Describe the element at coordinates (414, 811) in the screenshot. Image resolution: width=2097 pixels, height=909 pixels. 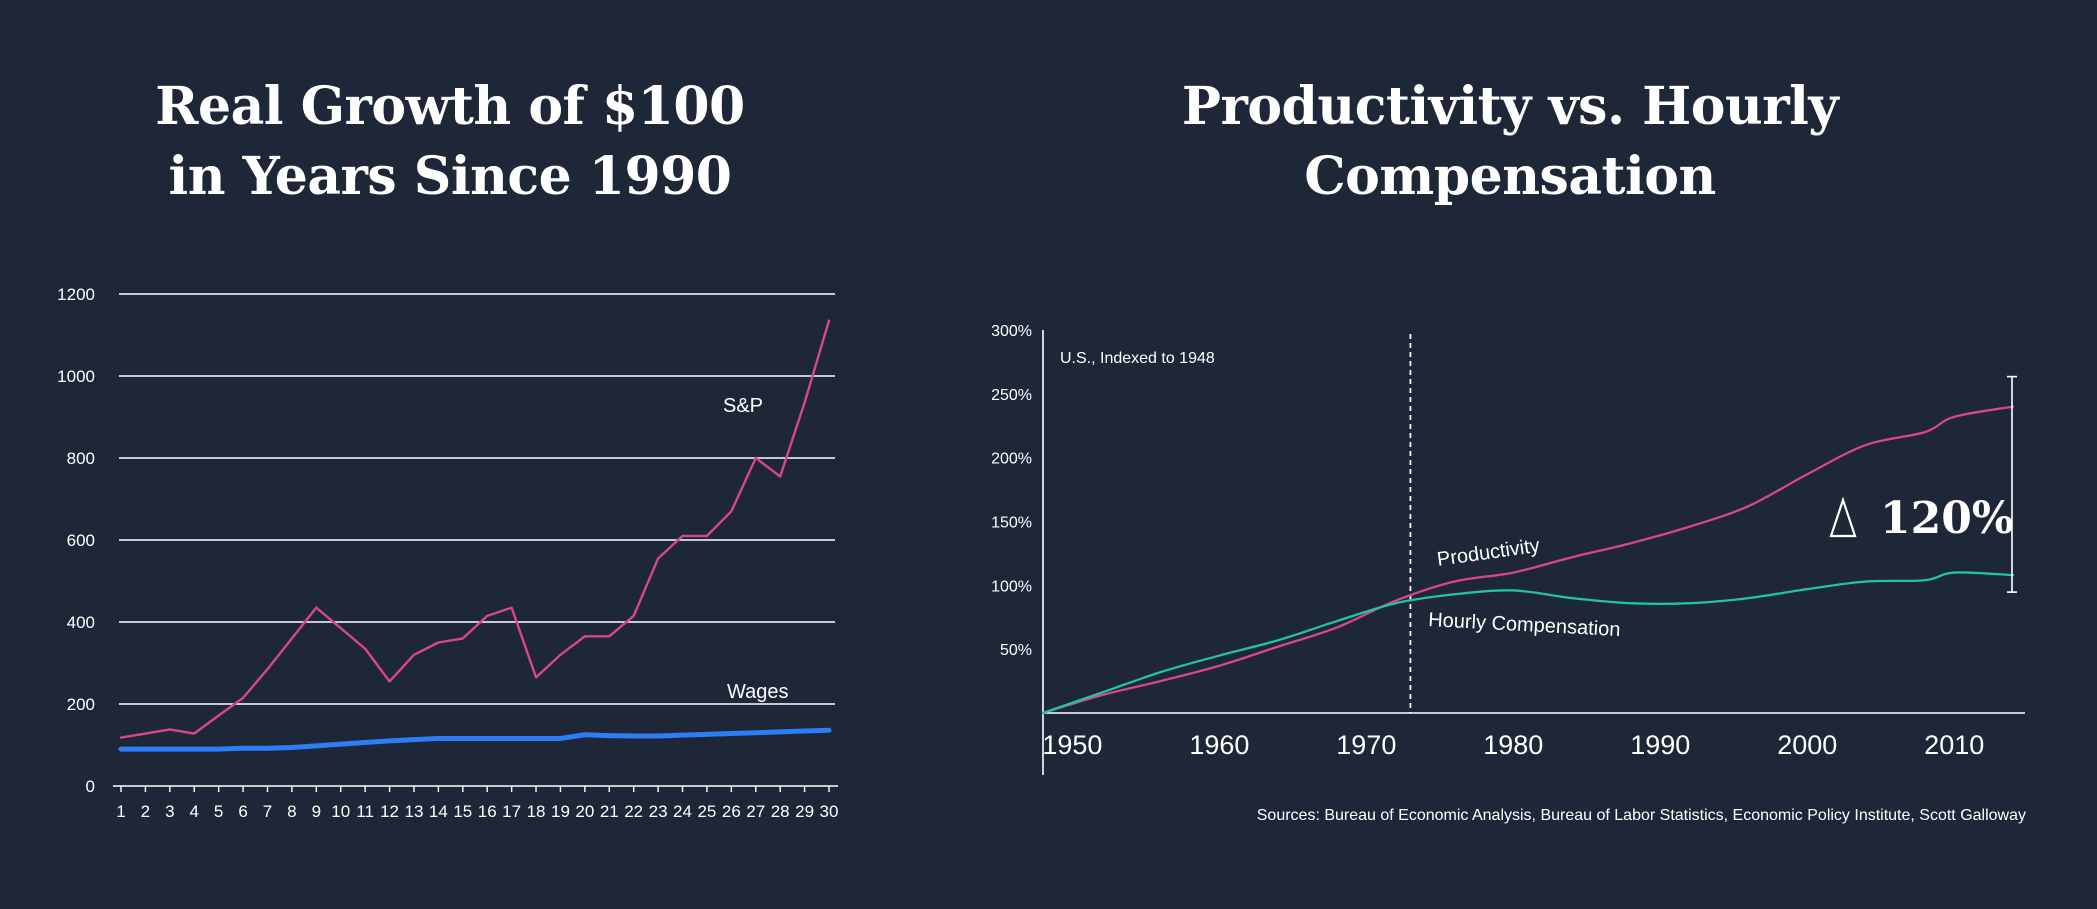
I see `x-tick-label: 13` at that location.